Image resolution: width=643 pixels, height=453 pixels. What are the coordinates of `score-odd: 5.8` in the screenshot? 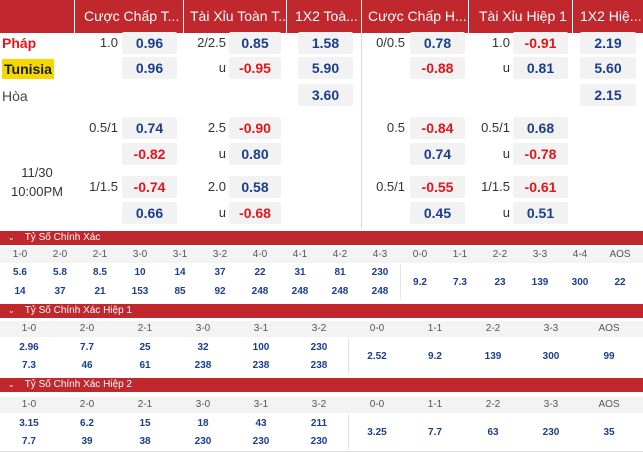 It's located at (60, 272).